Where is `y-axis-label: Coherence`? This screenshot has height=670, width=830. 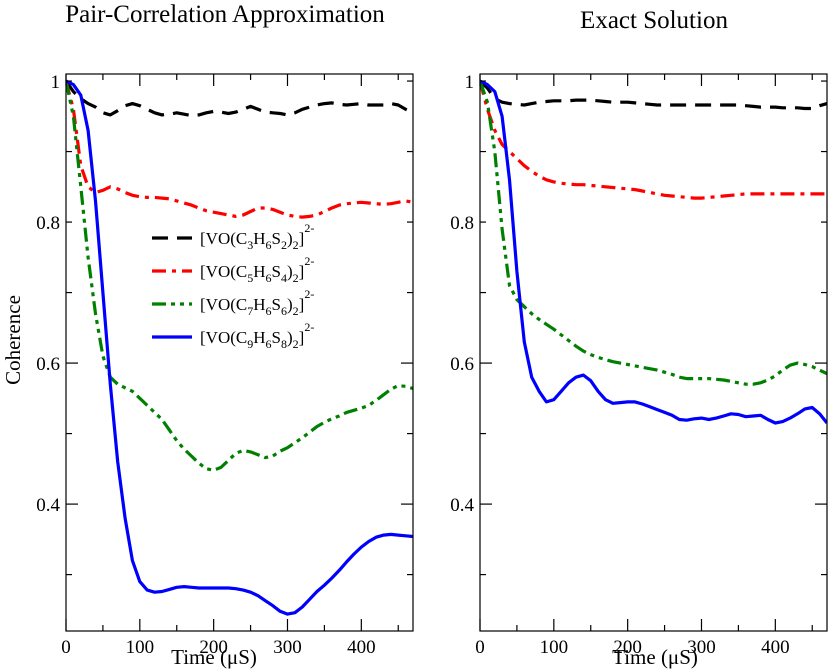 y-axis-label: Coherence is located at coordinates (13, 340).